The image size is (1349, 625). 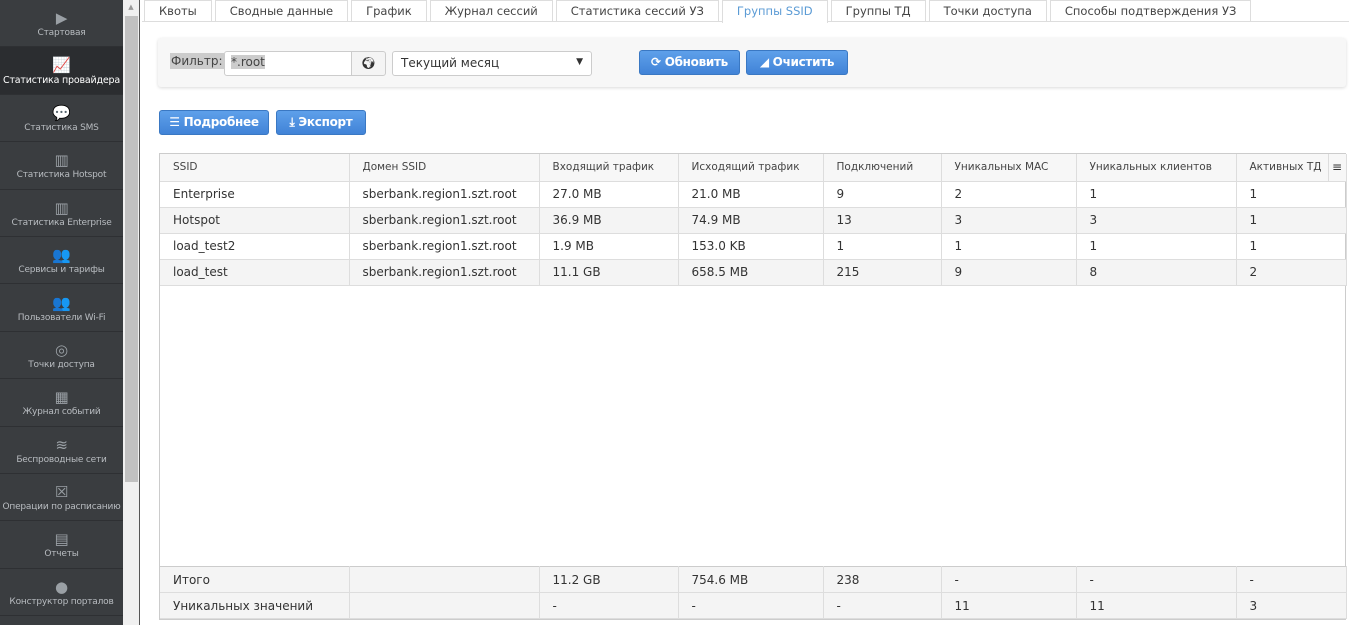 I want to click on dropdown-arrow-icon: ▼, so click(x=579, y=62).